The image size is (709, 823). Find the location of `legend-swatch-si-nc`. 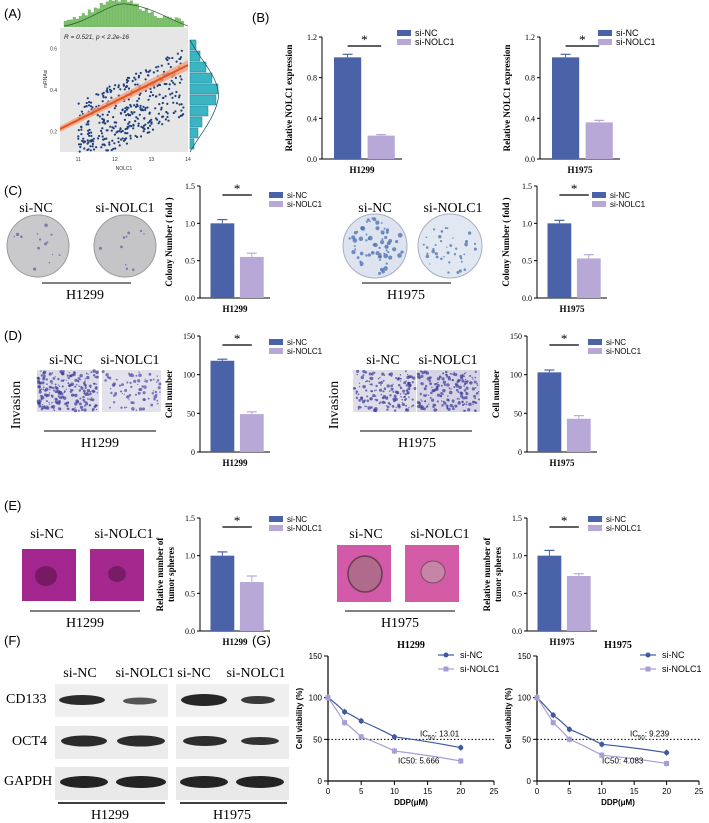

legend-swatch-si-nc is located at coordinates (605, 33).